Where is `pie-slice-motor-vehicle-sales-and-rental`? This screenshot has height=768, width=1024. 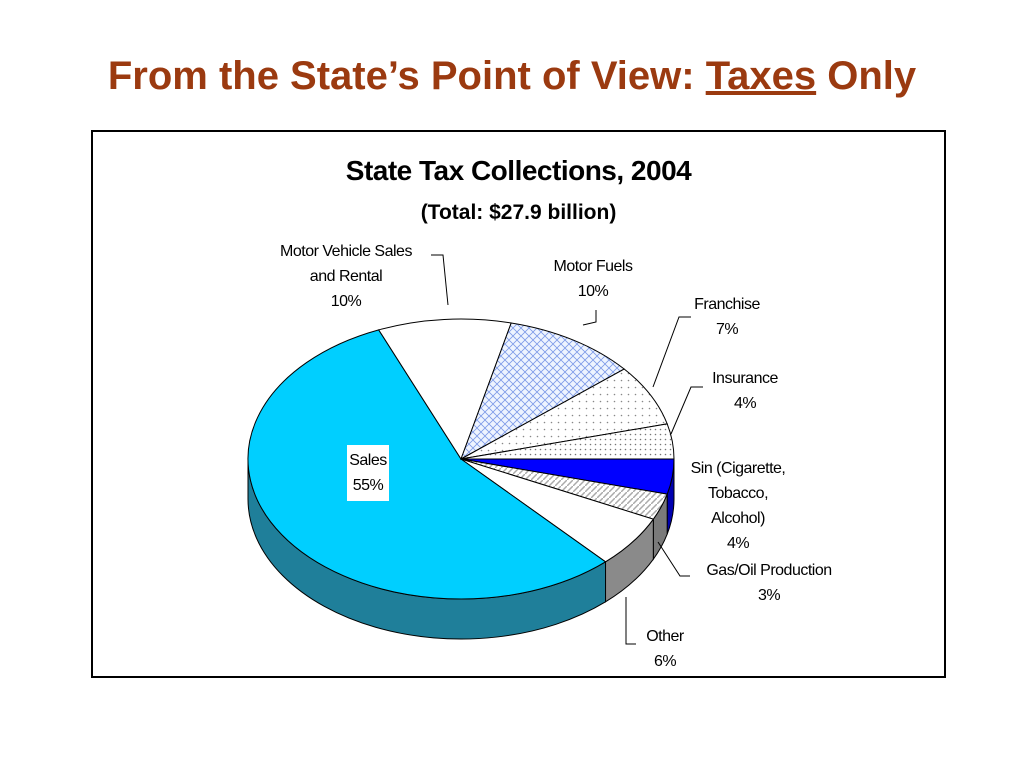 pie-slice-motor-vehicle-sales-and-rental is located at coordinates (444, 389).